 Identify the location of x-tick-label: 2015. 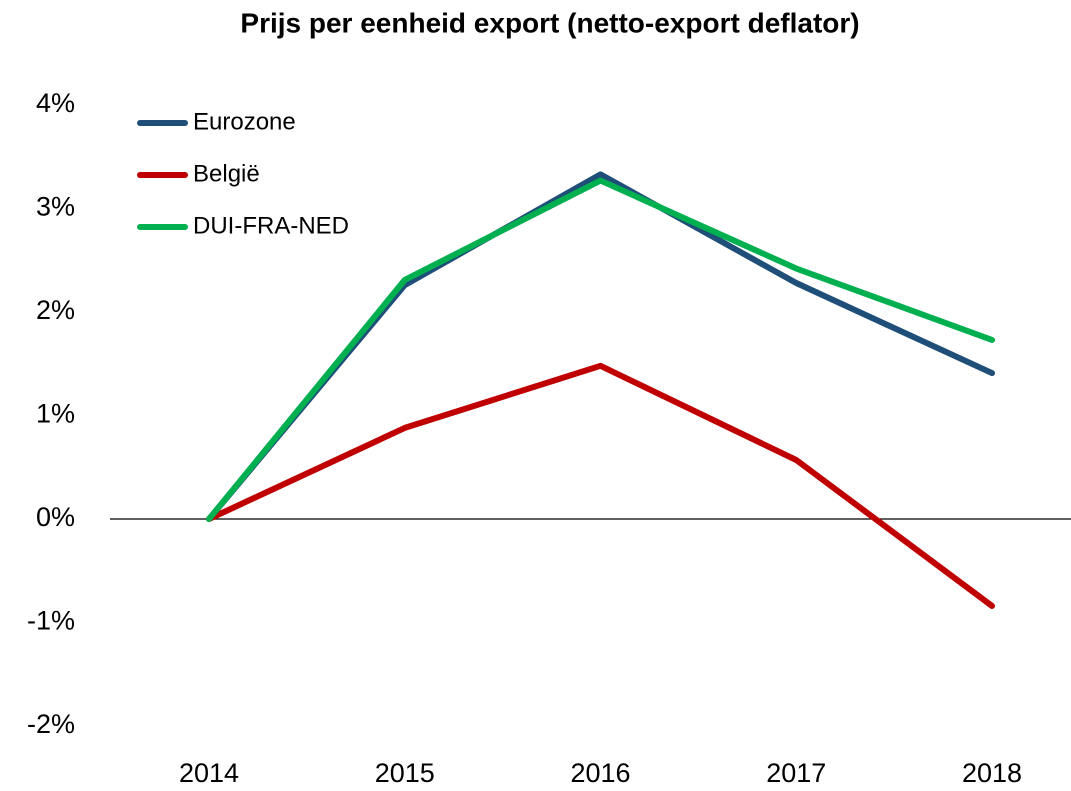
(405, 773).